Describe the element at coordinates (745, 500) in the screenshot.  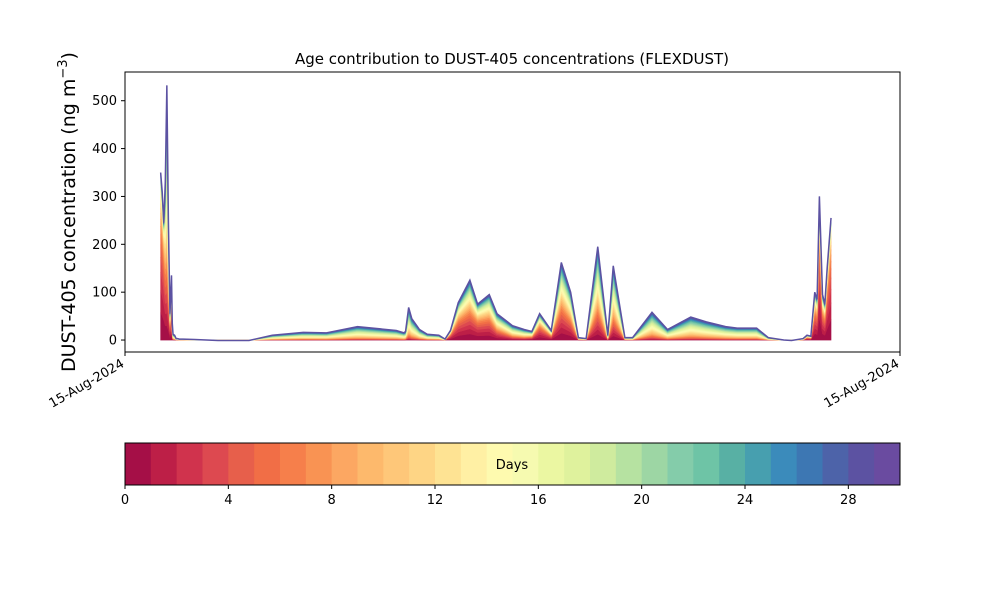
I see `colorbar-tick-label-24: 24` at that location.